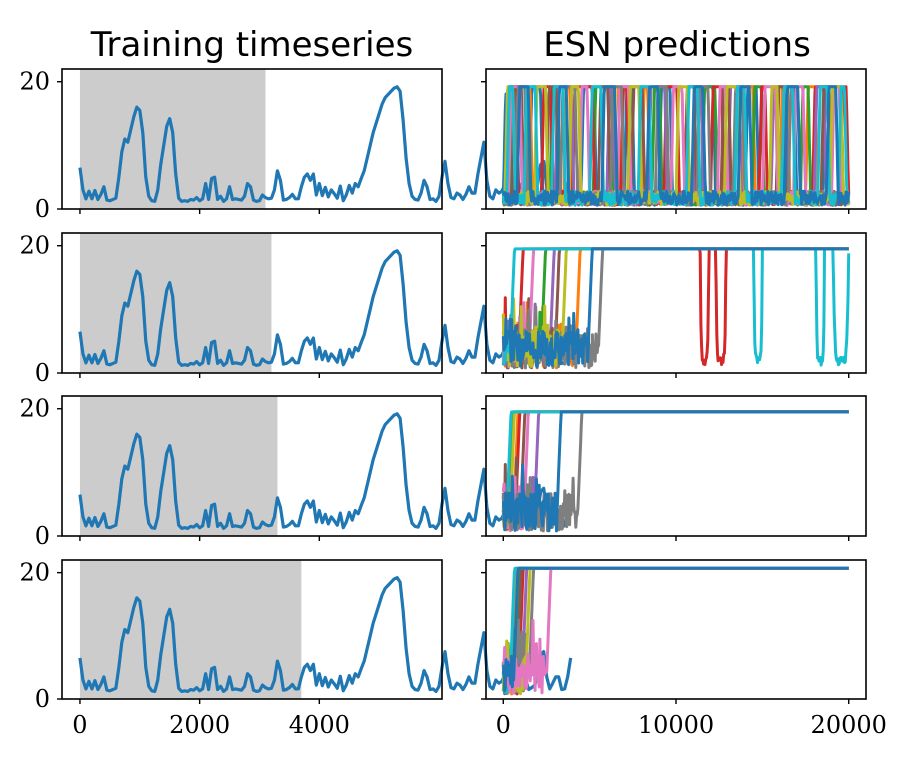 The width and height of the screenshot is (901, 757). I want to click on x-tick-label: 20000, so click(849, 725).